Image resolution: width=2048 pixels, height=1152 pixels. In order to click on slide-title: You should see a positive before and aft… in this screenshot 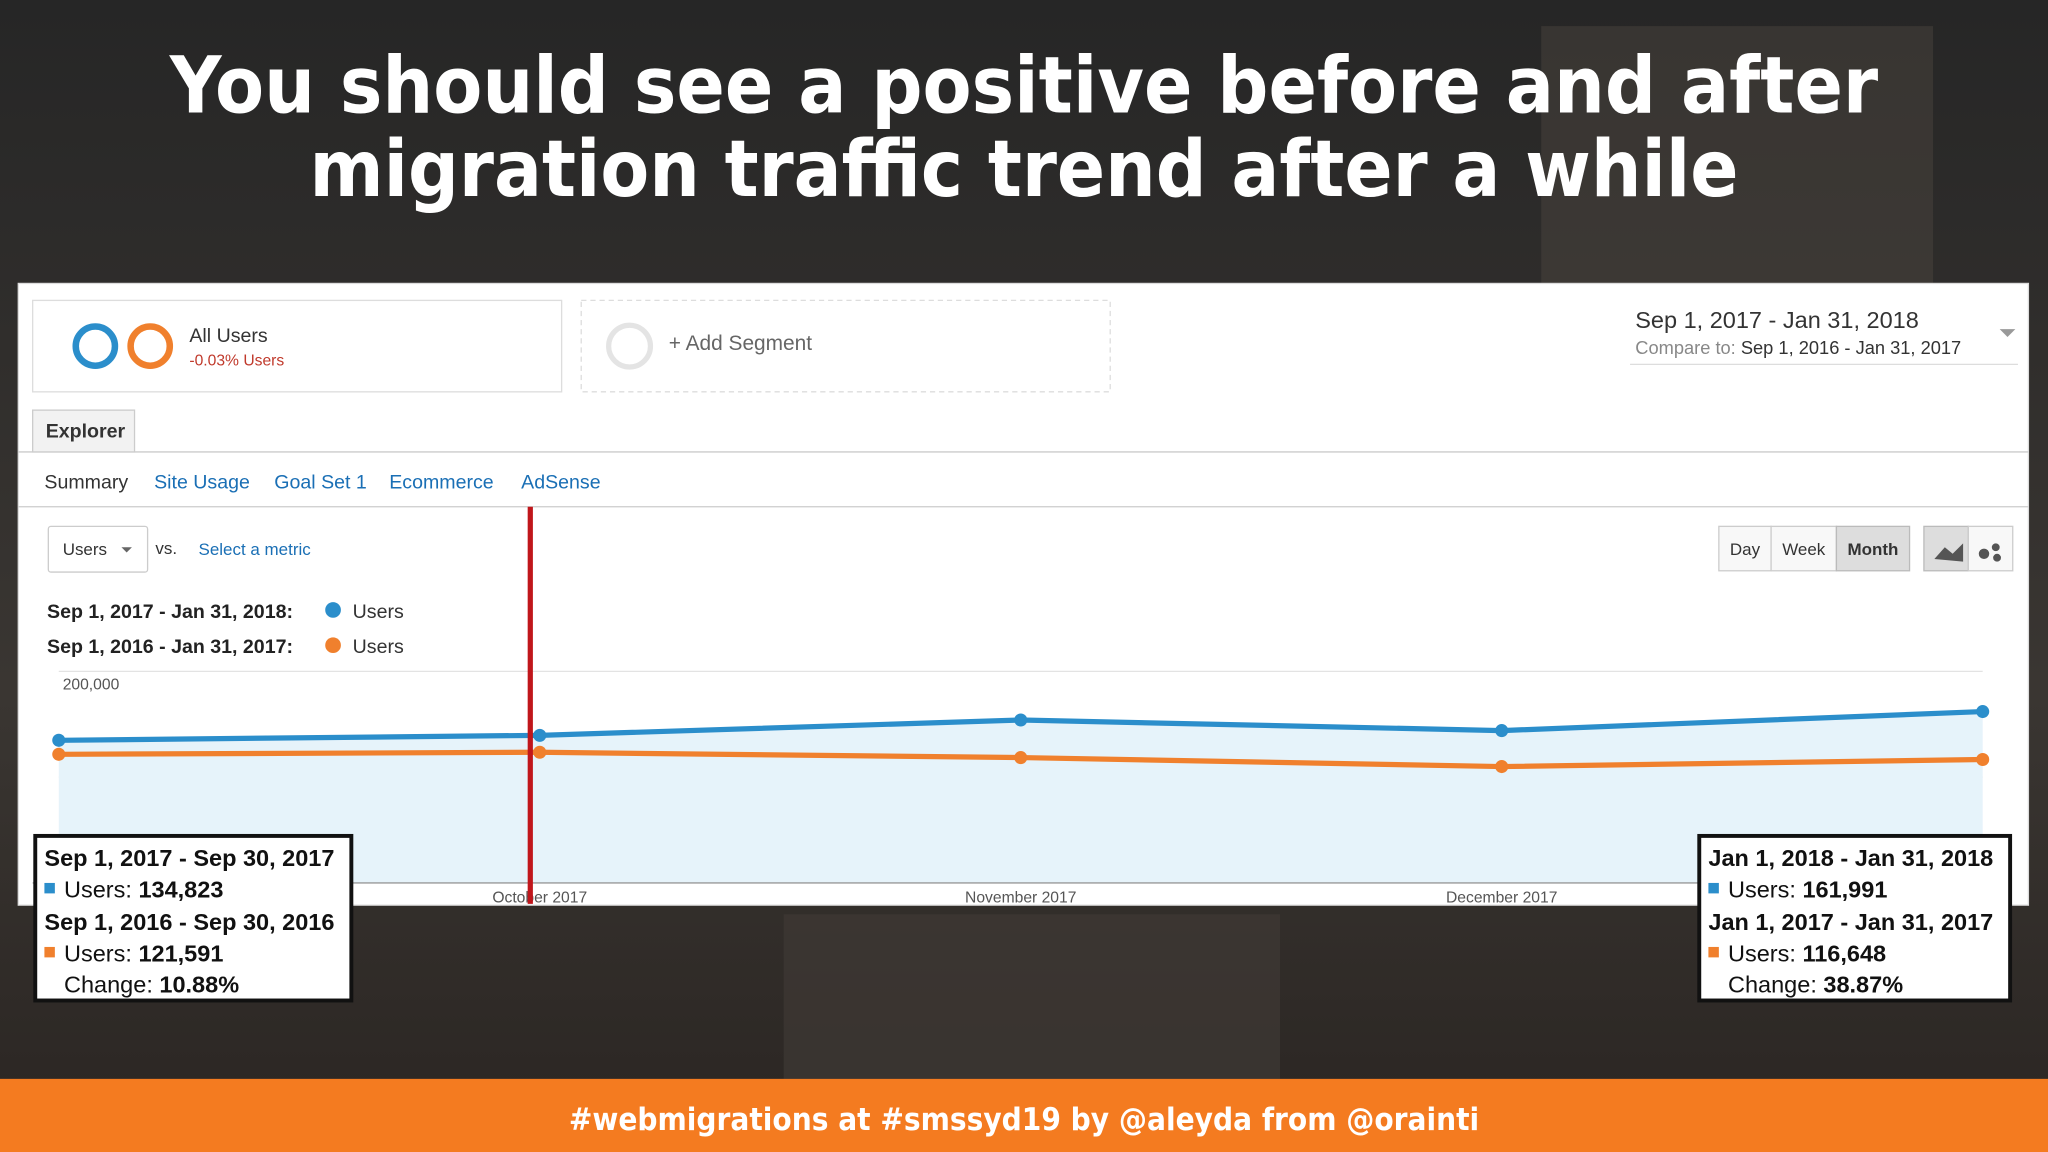, I will do `click(1024, 85)`.